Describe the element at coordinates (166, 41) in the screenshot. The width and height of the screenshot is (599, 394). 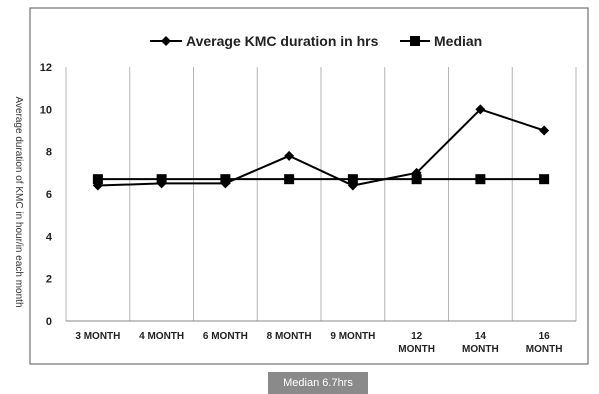
I see `legend-marker-average` at that location.